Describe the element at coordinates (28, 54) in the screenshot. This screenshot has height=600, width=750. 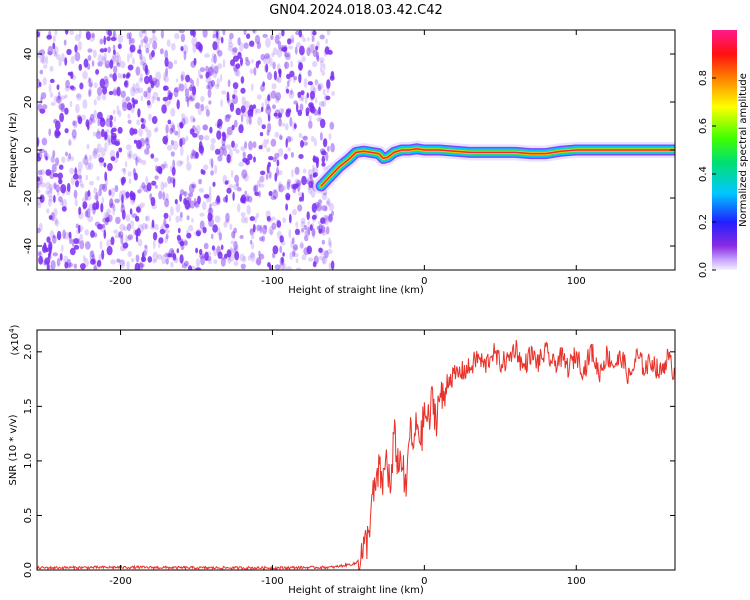
I see `spectrogram-y-tick-label: 40` at that location.